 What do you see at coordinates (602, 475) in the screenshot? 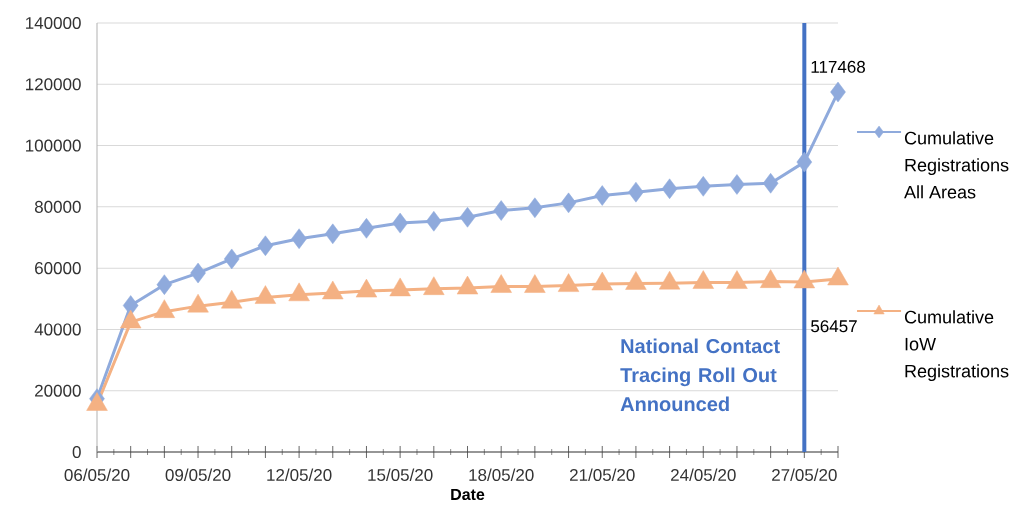
I see `x-tick-label: 21/05/20` at bounding box center [602, 475].